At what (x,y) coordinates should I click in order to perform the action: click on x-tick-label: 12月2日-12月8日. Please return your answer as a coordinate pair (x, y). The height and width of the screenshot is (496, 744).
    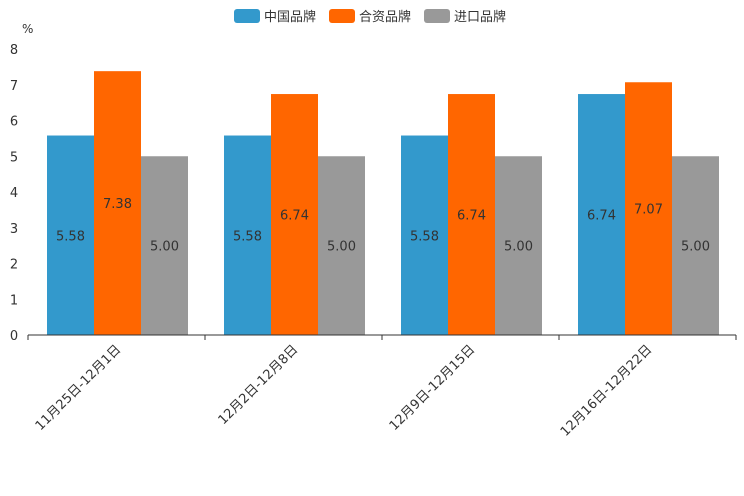
    Looking at the image, I should click on (259, 385).